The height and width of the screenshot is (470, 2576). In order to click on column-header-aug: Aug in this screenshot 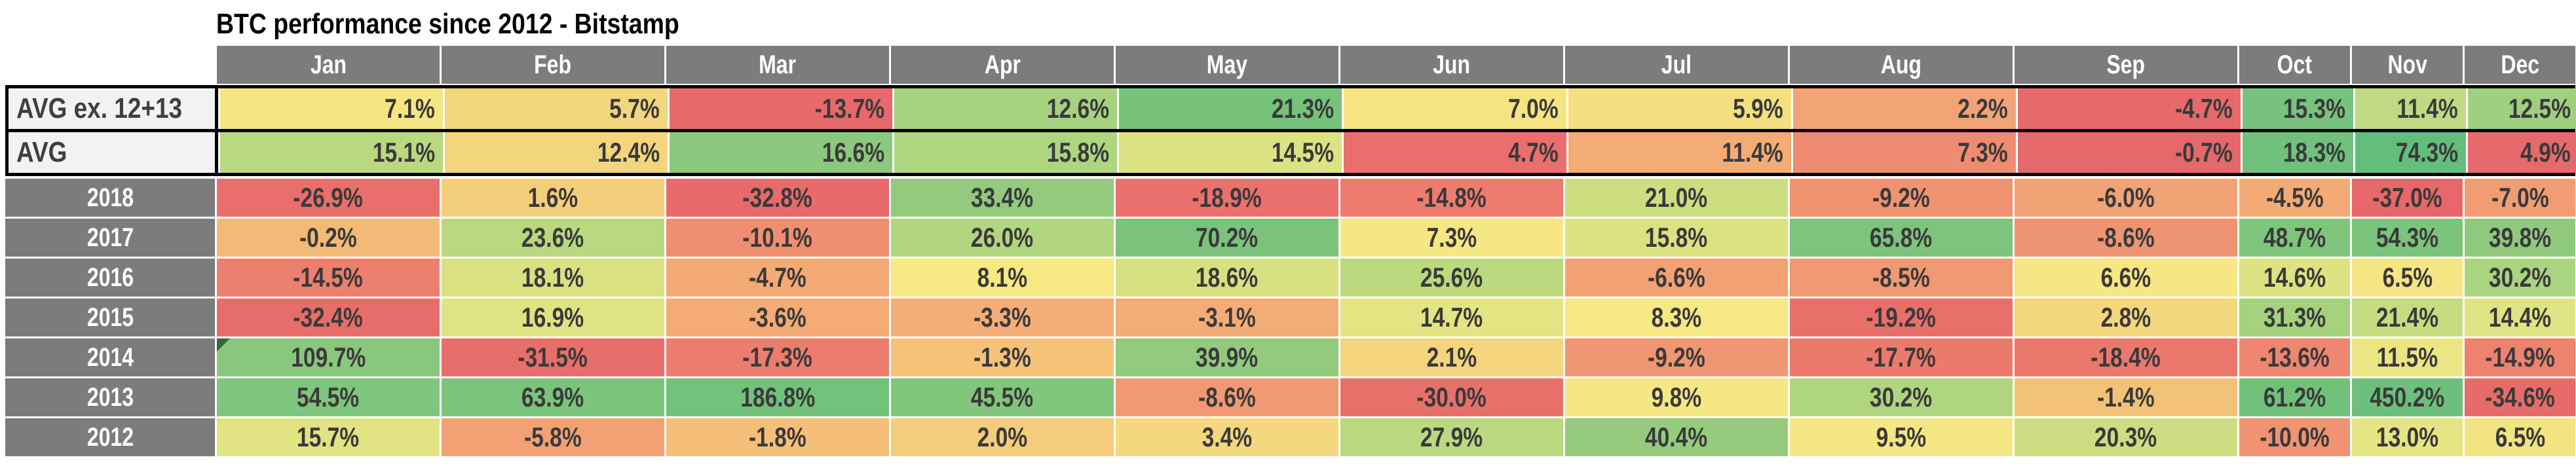, I will do `click(1901, 65)`.